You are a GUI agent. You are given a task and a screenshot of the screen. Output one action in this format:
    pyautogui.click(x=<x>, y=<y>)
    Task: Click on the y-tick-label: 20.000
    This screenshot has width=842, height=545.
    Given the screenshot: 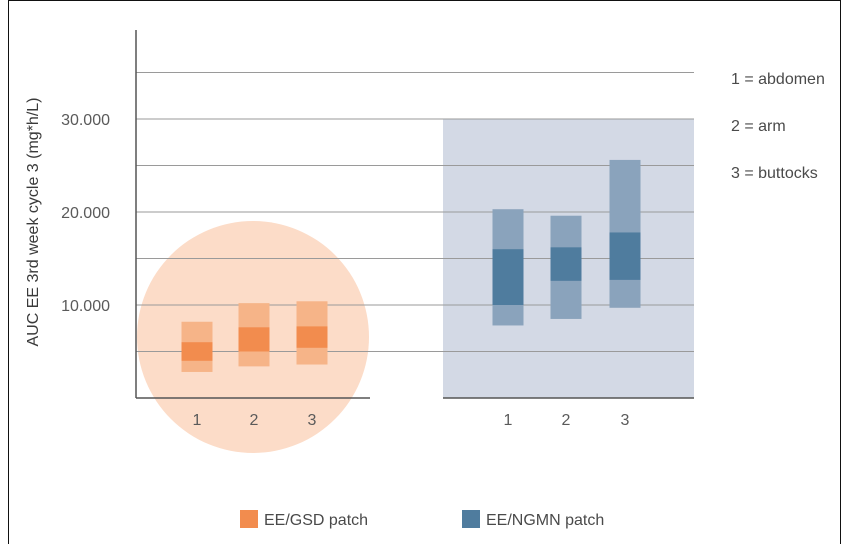 What is the action you would take?
    pyautogui.click(x=85, y=213)
    